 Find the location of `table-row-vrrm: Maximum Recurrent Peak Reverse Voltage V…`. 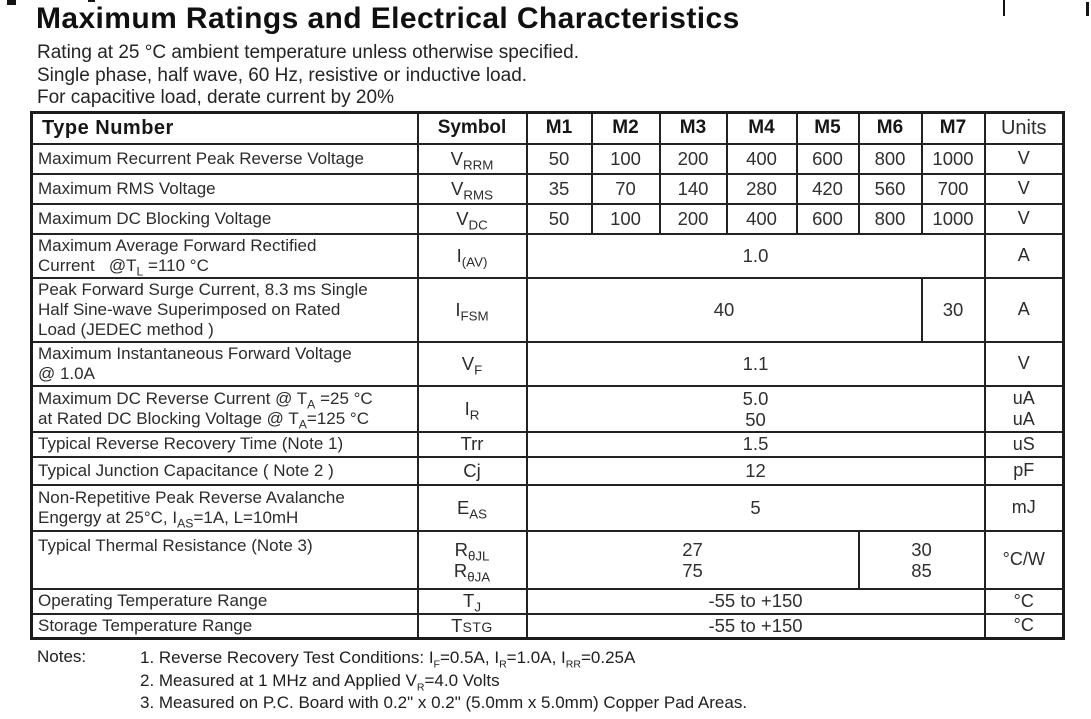

table-row-vrrm: Maximum Recurrent Peak Reverse Voltage V… is located at coordinates (547, 158).